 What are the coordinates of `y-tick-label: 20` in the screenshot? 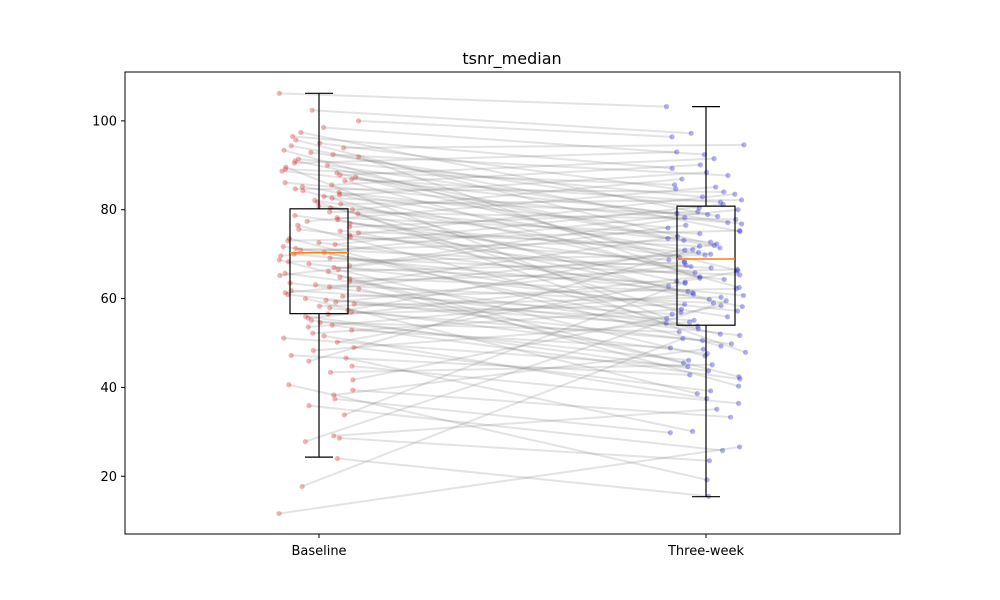 It's located at (108, 477).